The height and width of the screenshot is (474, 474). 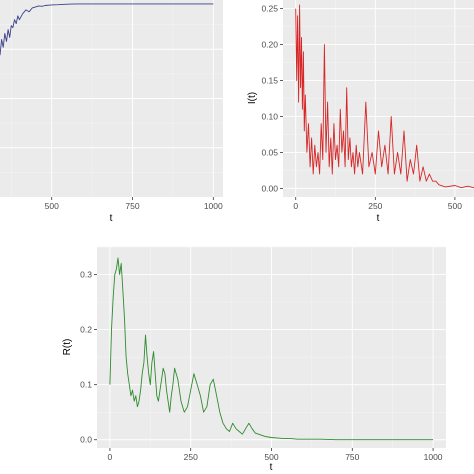 What do you see at coordinates (269, 9) in the screenshot?
I see `y-tick-label: 0.25` at bounding box center [269, 9].